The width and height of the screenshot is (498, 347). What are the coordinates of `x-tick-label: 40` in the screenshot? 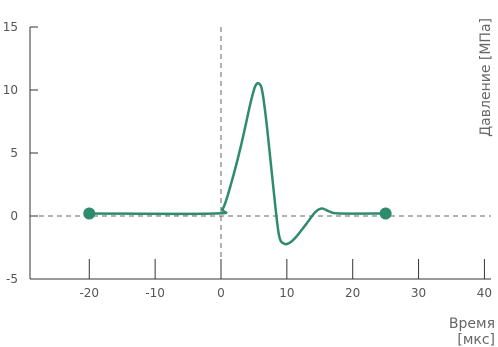 It's located at (484, 293).